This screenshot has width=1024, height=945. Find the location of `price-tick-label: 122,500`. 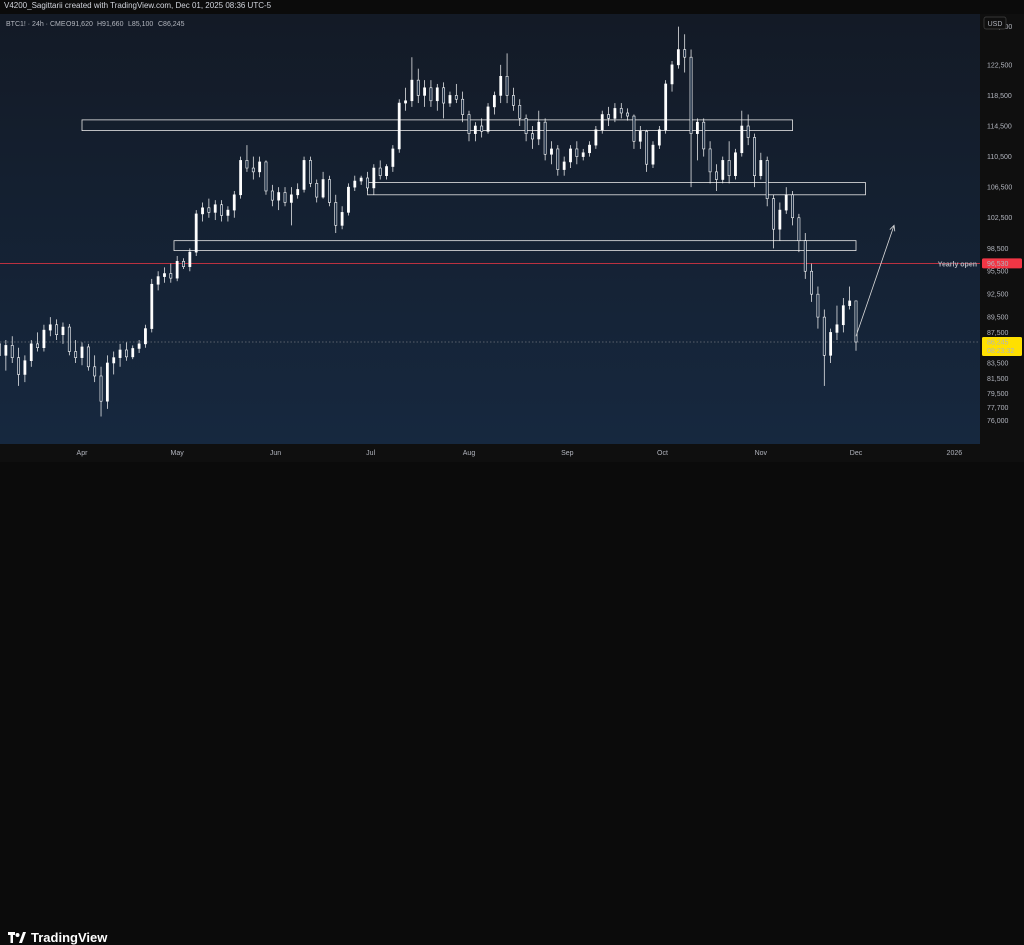

price-tick-label: 122,500 is located at coordinates (999, 65).